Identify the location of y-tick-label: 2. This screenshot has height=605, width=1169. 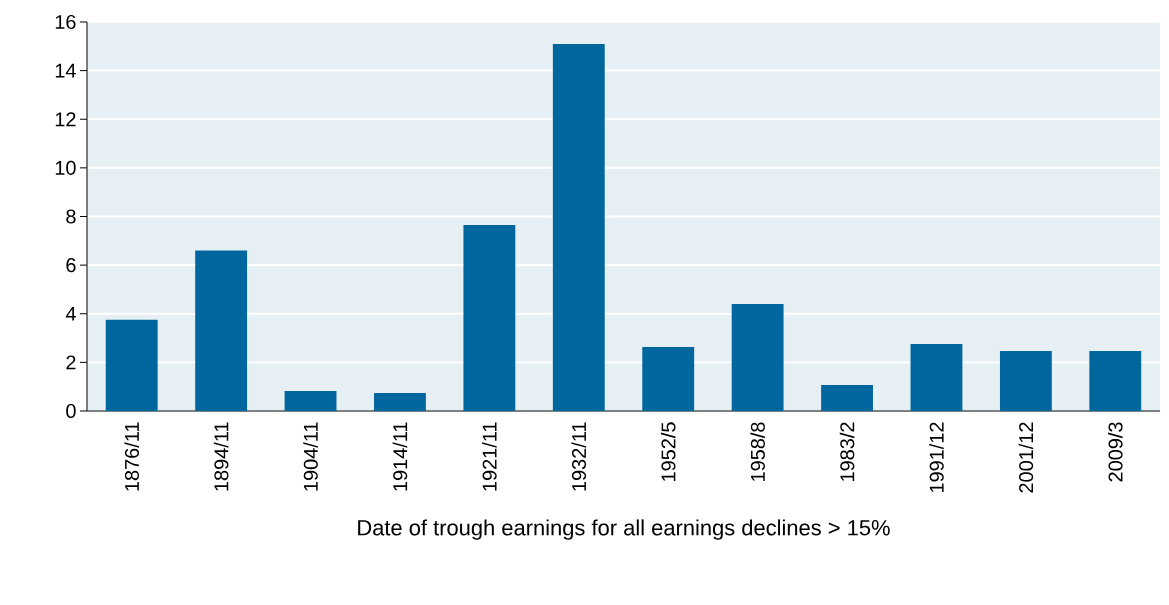
(71, 362).